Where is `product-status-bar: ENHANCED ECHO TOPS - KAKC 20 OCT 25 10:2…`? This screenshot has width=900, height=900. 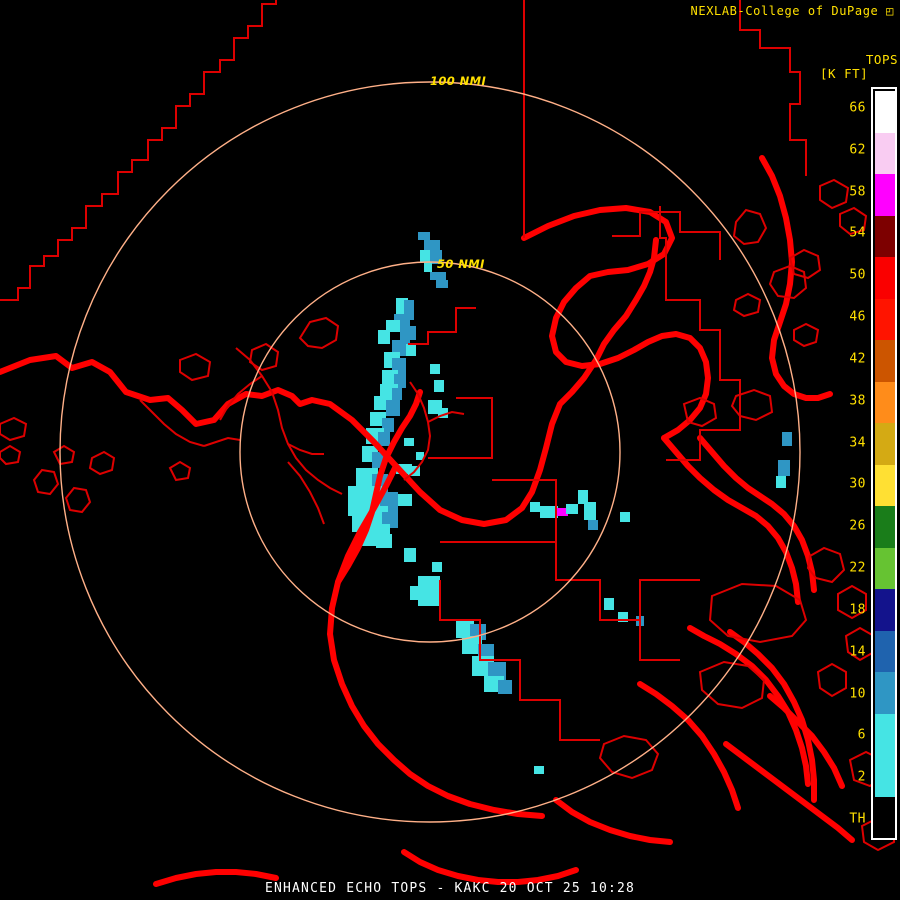
product-status-bar: ENHANCED ECHO TOPS - KAKC 20 OCT 25 10:2… is located at coordinates (450, 888).